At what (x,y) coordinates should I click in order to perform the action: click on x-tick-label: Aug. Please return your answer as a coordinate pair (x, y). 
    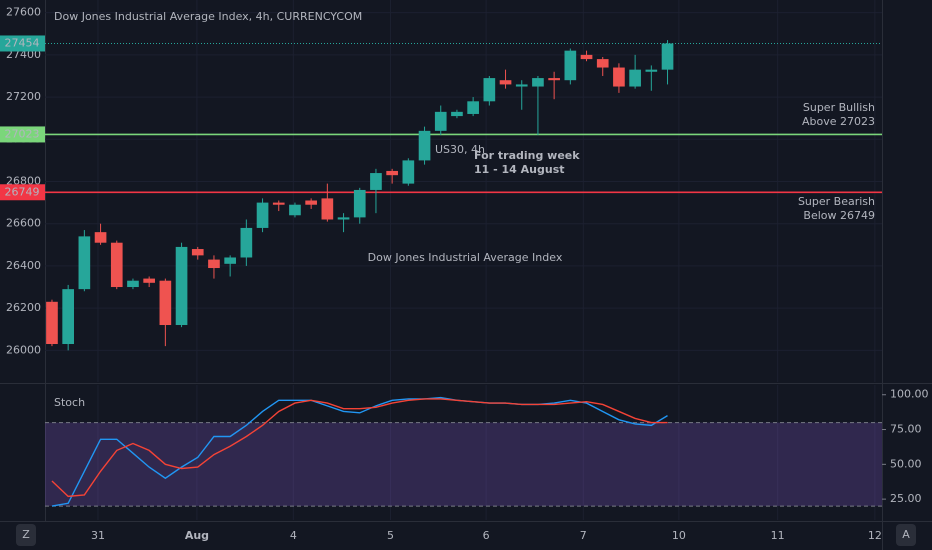
    Looking at the image, I should click on (197, 535).